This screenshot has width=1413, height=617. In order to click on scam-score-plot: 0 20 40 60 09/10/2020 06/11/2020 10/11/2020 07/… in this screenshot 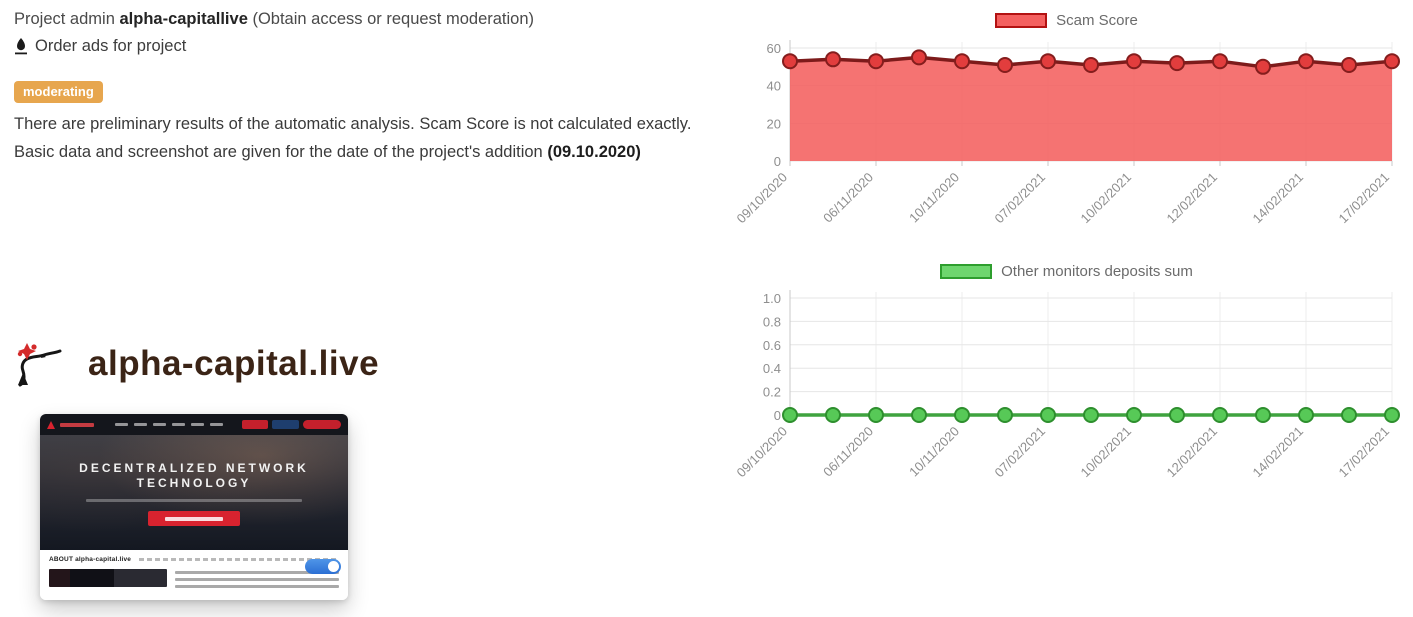, I will do `click(1066, 133)`.